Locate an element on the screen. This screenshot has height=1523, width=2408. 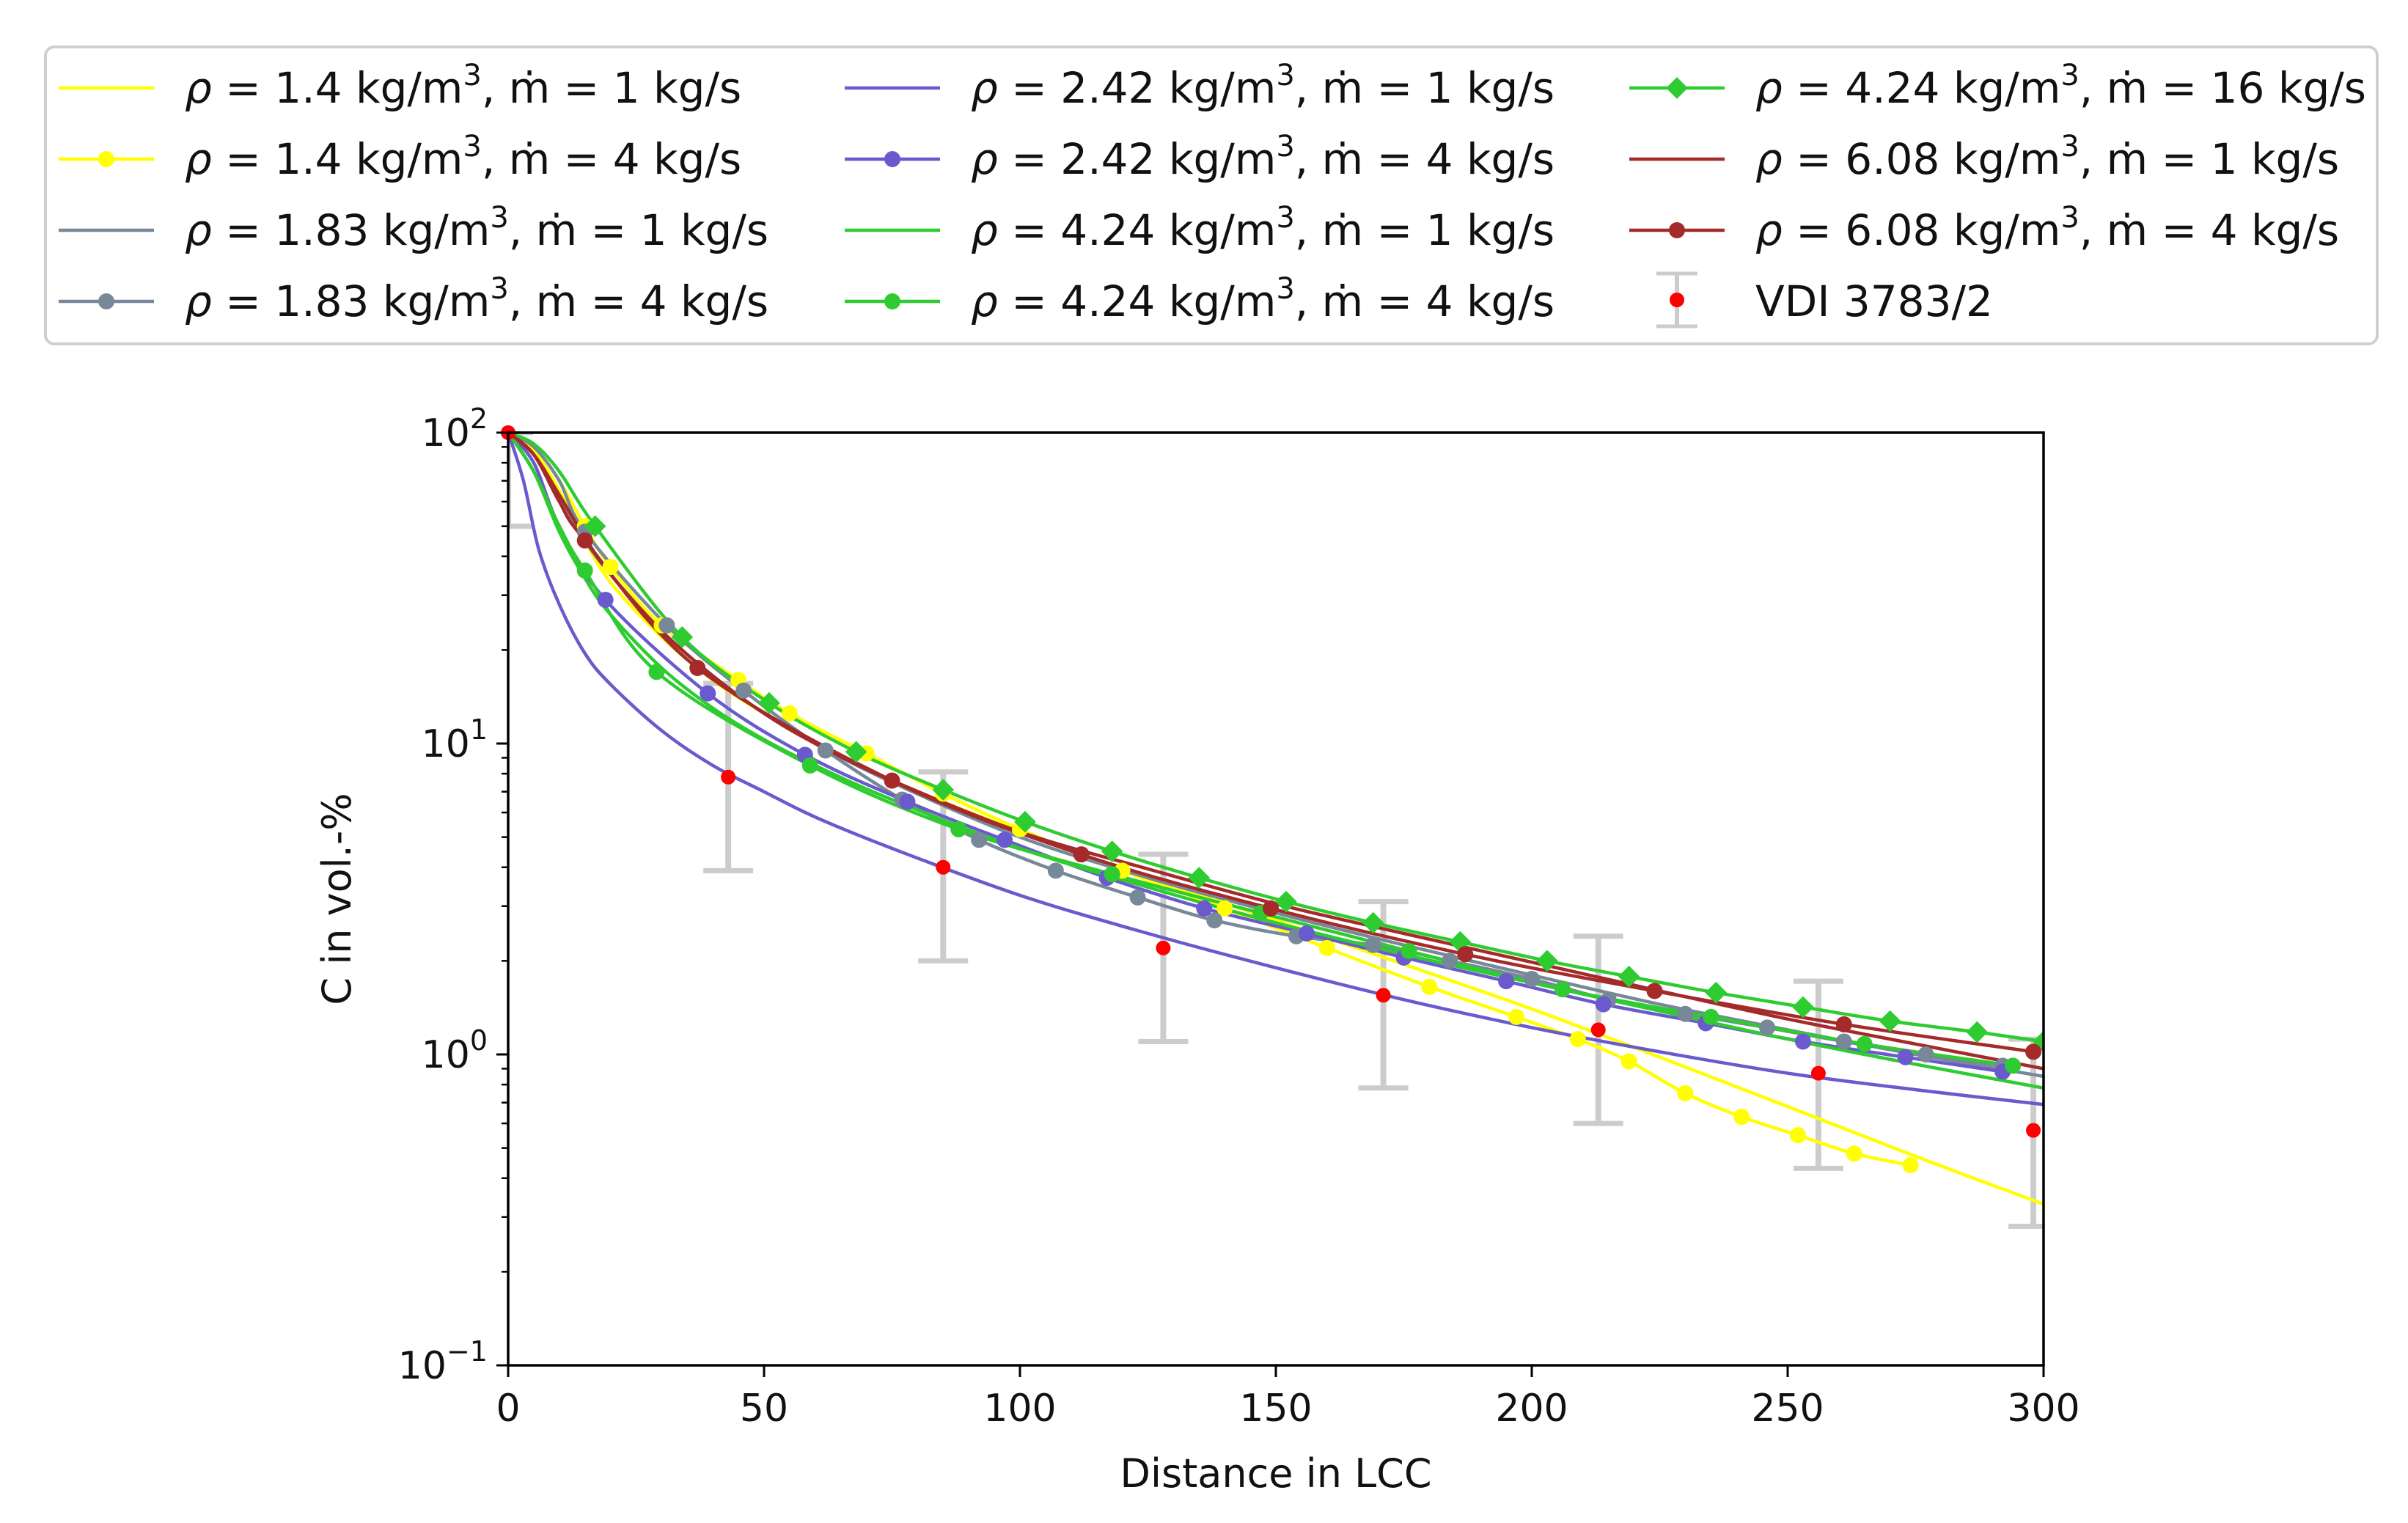
y-tick-label: 10⁻¹ is located at coordinates (443, 1361).